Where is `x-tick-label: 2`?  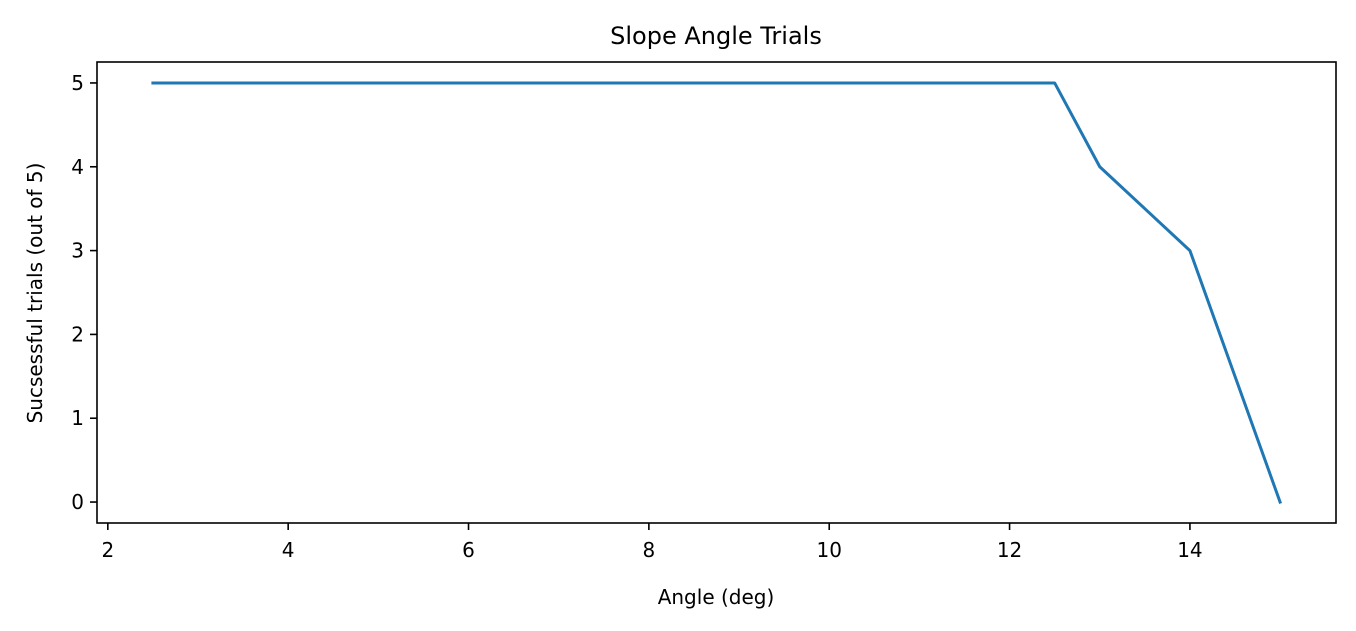
x-tick-label: 2 is located at coordinates (107, 550).